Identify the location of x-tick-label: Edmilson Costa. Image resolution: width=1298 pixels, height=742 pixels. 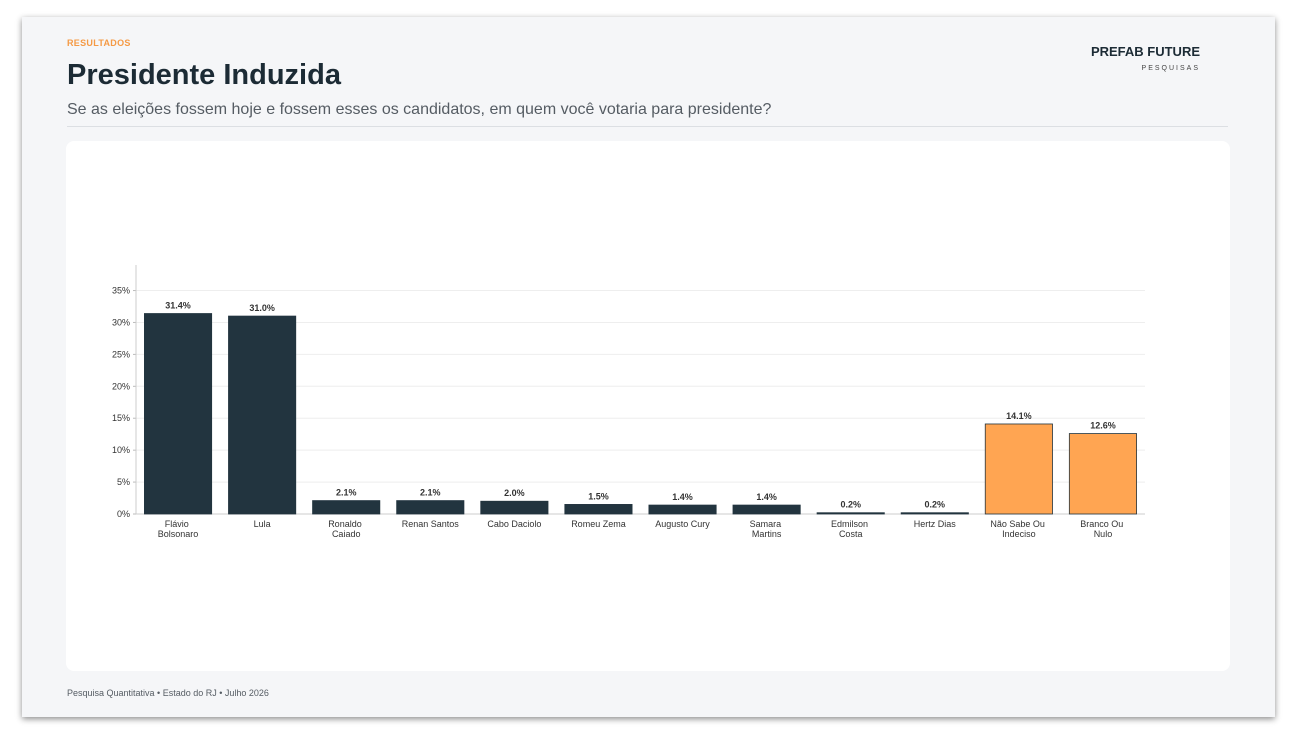
(851, 529).